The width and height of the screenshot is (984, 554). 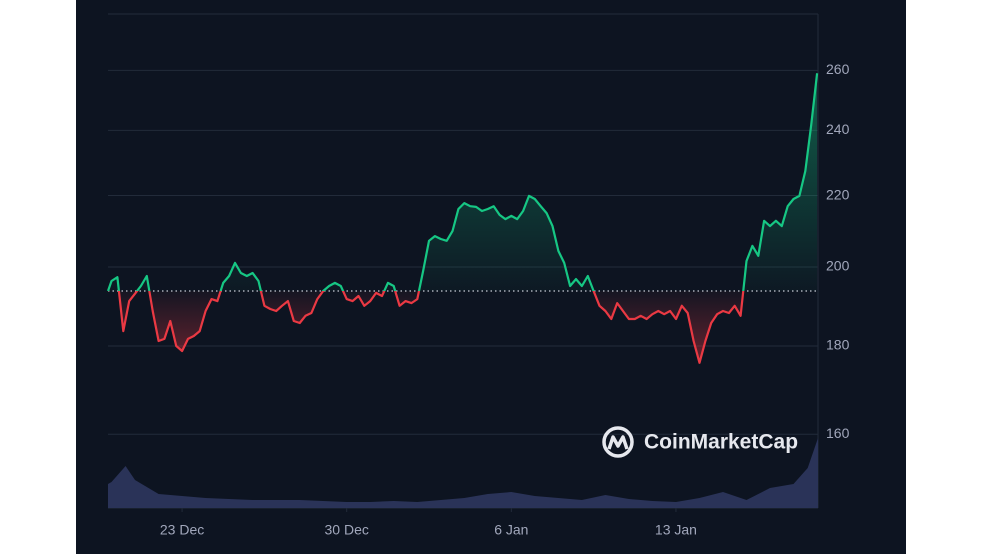 I want to click on volume-area, so click(x=463, y=473).